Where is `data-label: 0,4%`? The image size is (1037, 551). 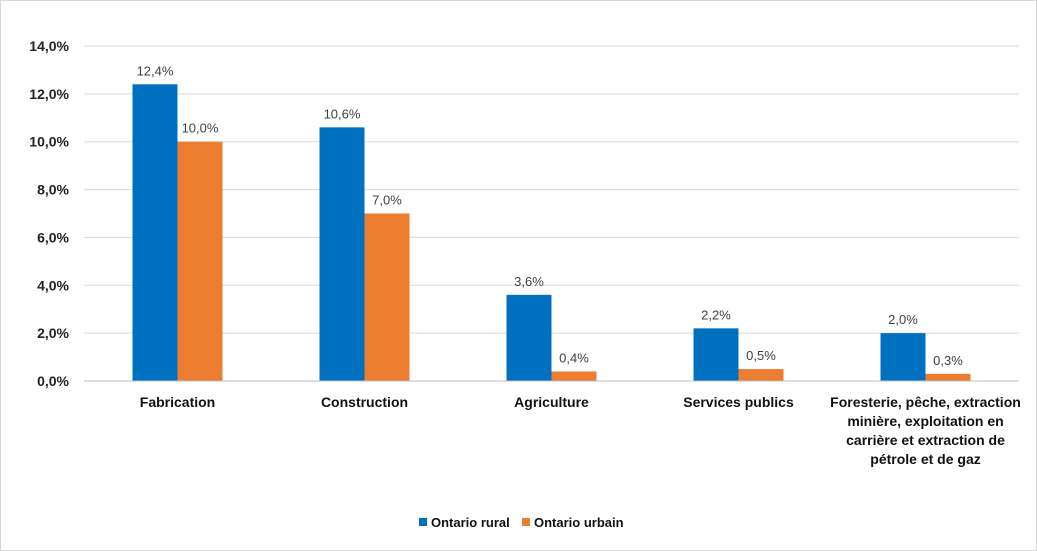 data-label: 0,4% is located at coordinates (574, 357).